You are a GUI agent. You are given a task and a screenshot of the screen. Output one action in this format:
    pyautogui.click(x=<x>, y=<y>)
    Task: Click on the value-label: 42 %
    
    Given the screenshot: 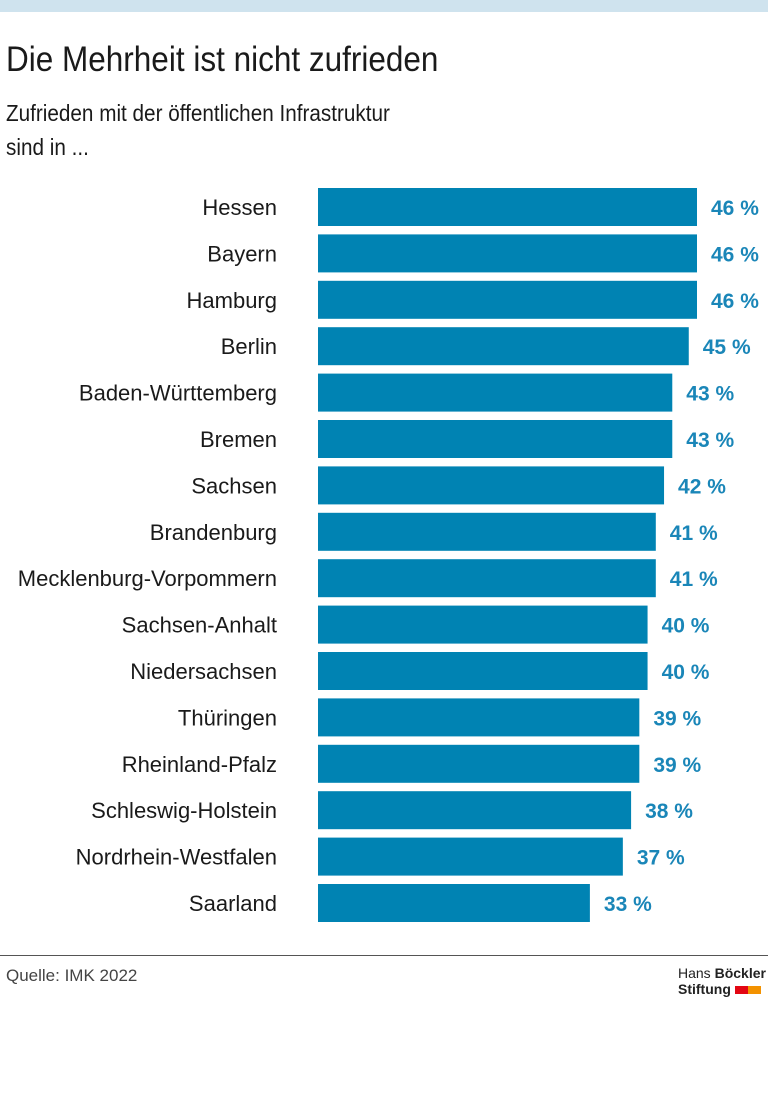 What is the action you would take?
    pyautogui.click(x=702, y=486)
    